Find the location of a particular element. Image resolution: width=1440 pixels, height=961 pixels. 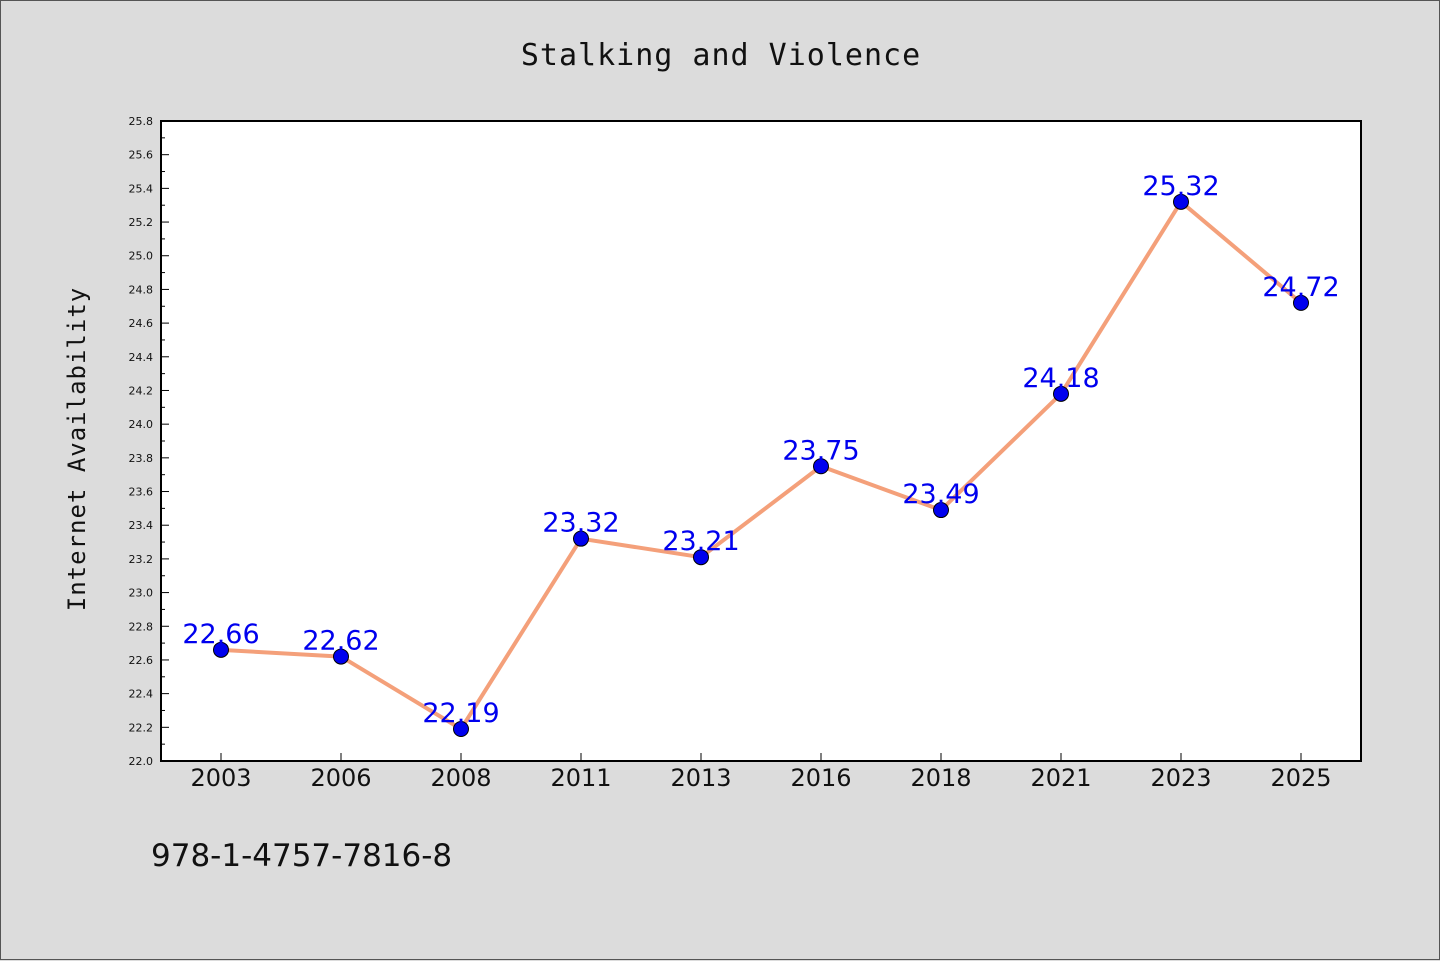

y-tick-label: 23.6 is located at coordinates (141, 492).